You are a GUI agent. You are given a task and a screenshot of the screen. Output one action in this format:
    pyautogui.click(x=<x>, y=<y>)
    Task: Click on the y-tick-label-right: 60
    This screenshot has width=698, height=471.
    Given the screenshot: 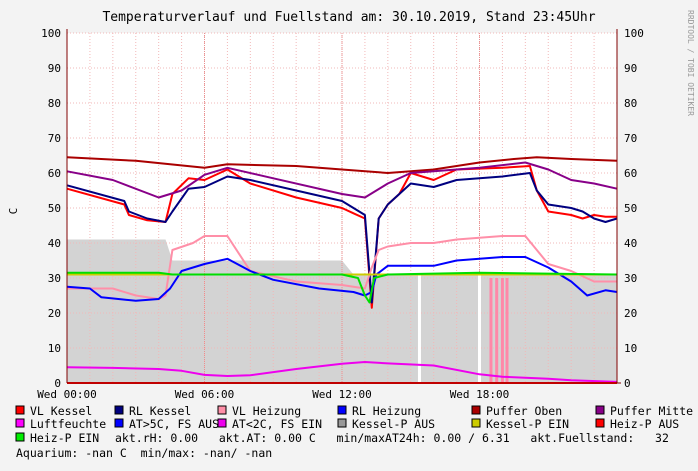 What is the action you would take?
    pyautogui.click(x=630, y=173)
    